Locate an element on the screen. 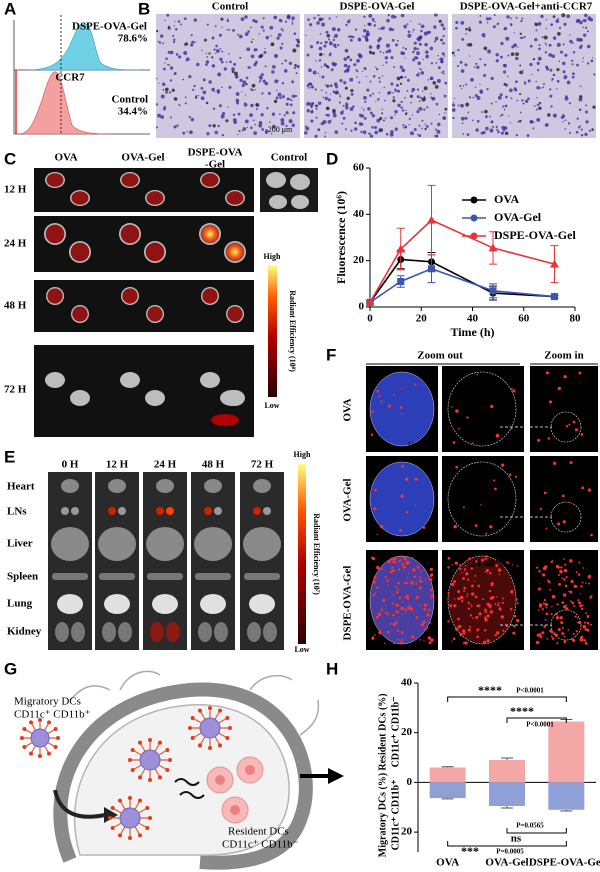 This screenshot has width=600, height=872. panel-label: G is located at coordinates (10, 668).